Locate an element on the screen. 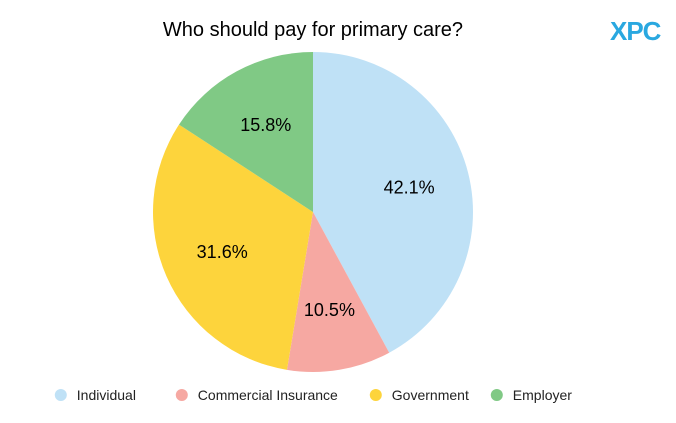 This screenshot has height=423, width=676. logo-text: XPC is located at coordinates (636, 31).